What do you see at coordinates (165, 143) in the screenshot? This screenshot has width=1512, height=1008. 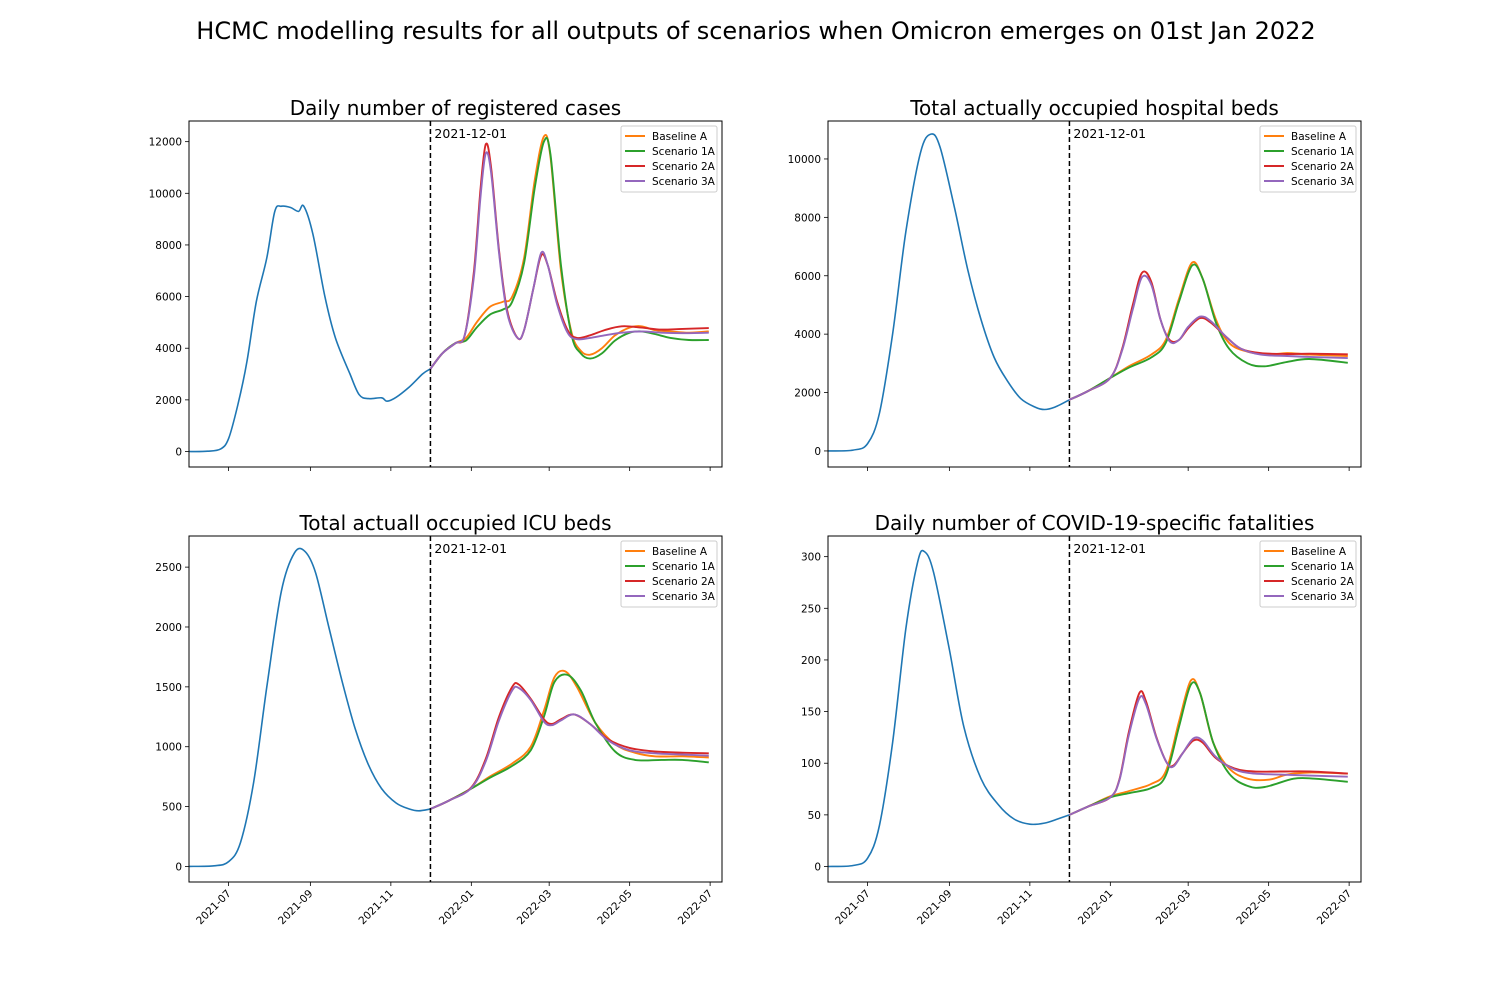 I see `y-tick-label: 12000` at bounding box center [165, 143].